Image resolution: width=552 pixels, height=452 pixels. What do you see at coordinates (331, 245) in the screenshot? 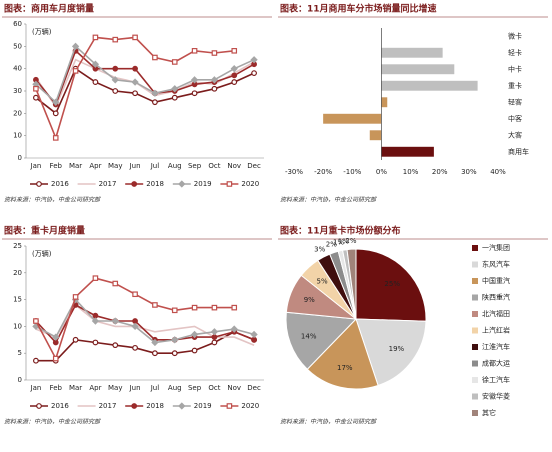
I see `data-label: 2%` at bounding box center [331, 245].